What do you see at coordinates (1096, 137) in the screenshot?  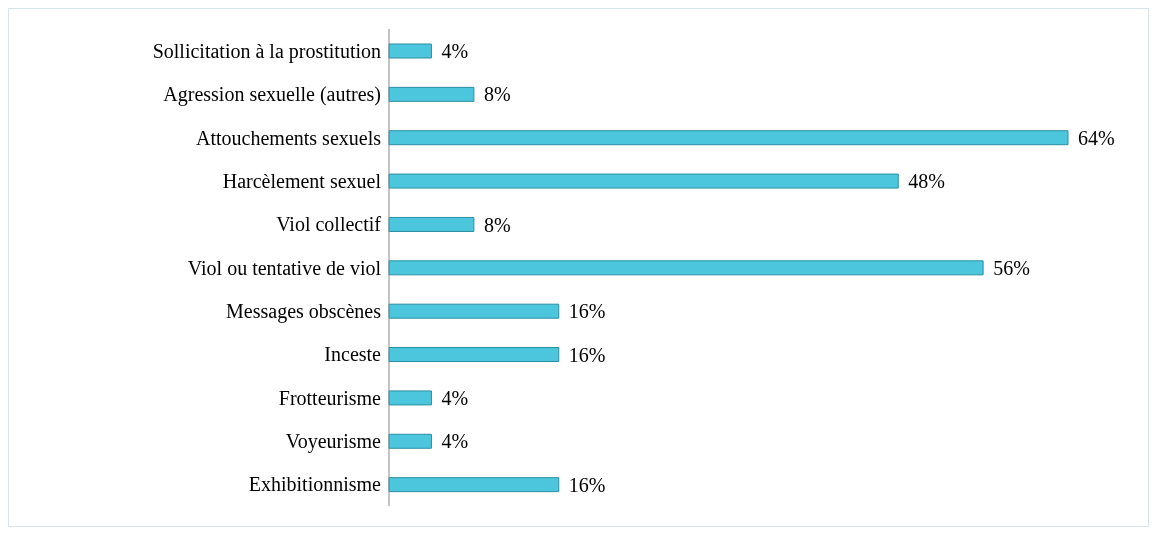 I see `data-label: 64%` at bounding box center [1096, 137].